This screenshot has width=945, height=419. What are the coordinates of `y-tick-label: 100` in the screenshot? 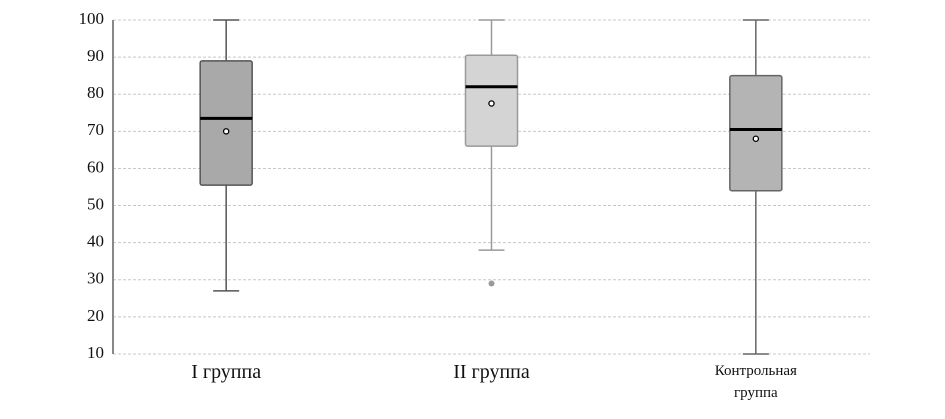 It's located at (92, 18).